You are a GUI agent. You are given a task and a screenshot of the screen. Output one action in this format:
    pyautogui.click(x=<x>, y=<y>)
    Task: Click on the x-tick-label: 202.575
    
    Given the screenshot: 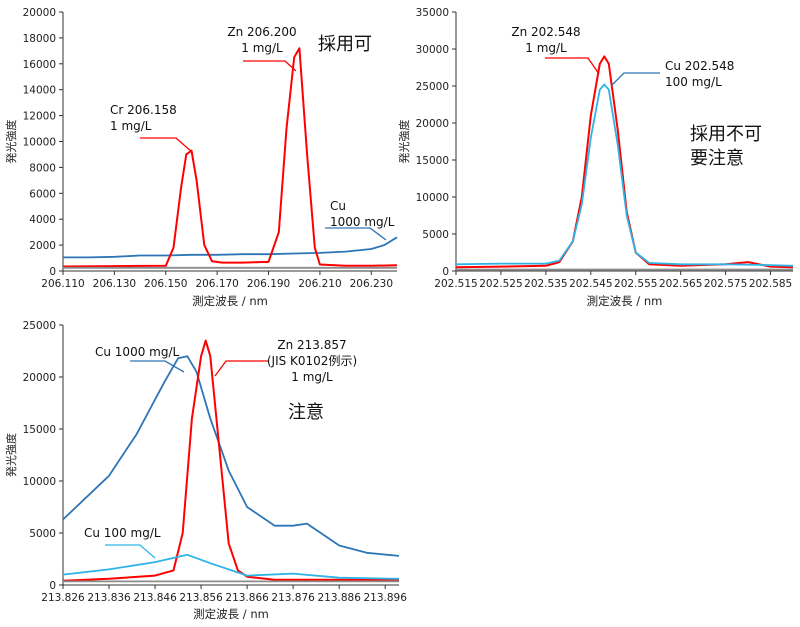 What is the action you would take?
    pyautogui.click(x=725, y=284)
    